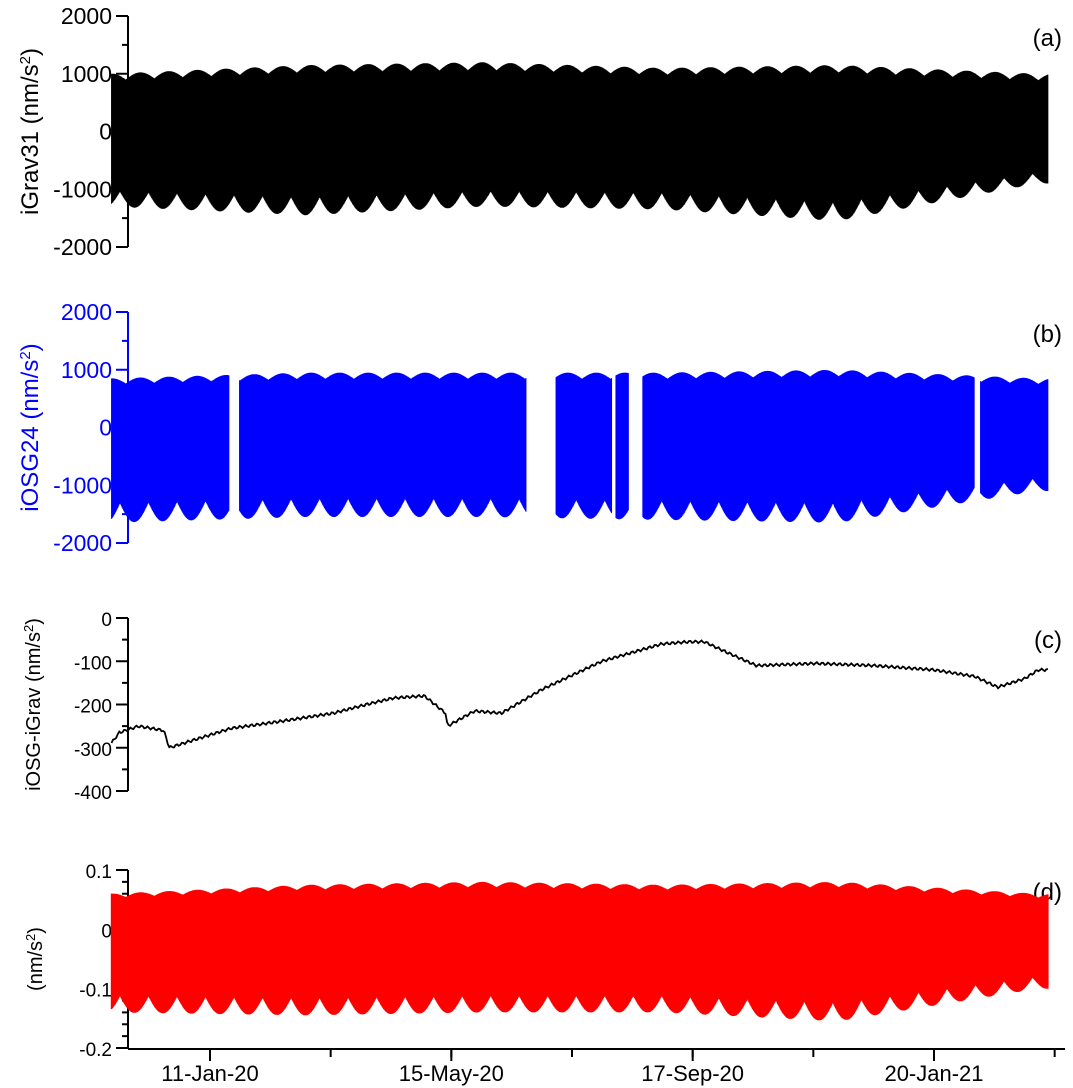  What do you see at coordinates (93, 707) in the screenshot?
I see `y-tick-label: -200` at bounding box center [93, 707].